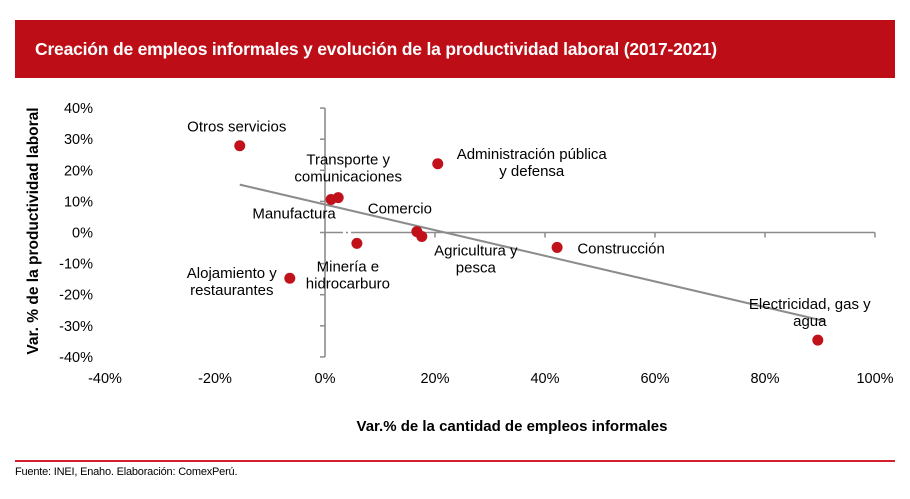 This screenshot has height=499, width=910. Describe the element at coordinates (76, 265) in the screenshot. I see `y-tick-label: -10%` at that location.